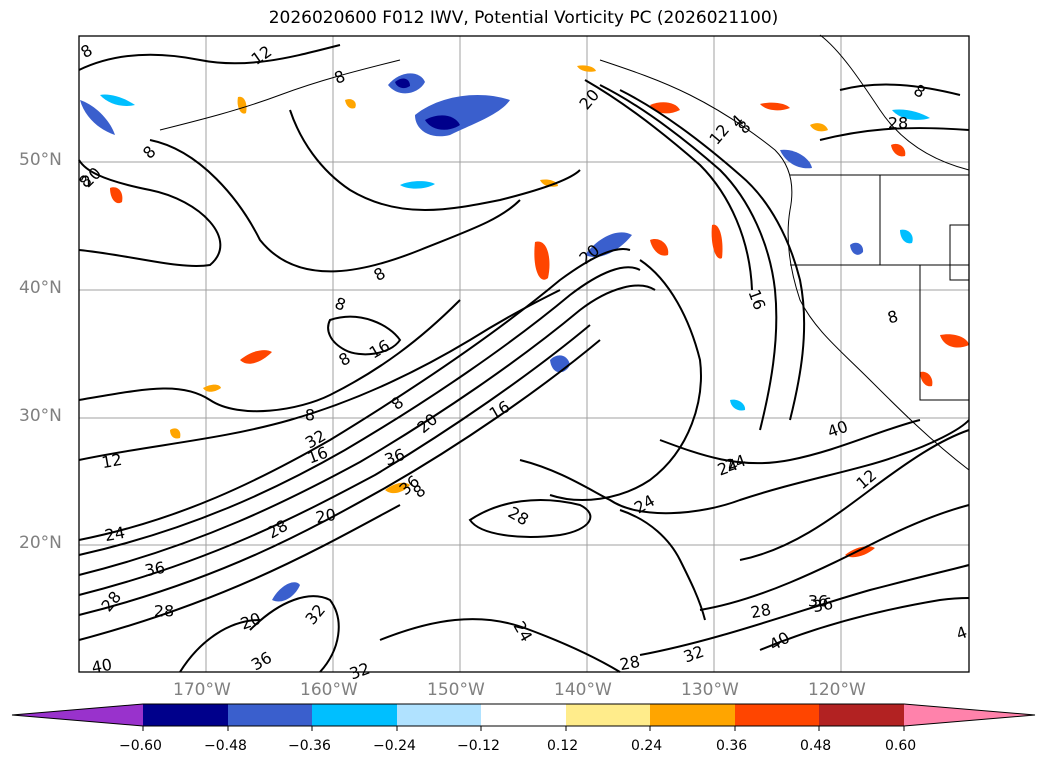 The height and width of the screenshot is (765, 1047). Describe the element at coordinates (837, 690) in the screenshot. I see `lon-label-120w: 120°W` at that location.